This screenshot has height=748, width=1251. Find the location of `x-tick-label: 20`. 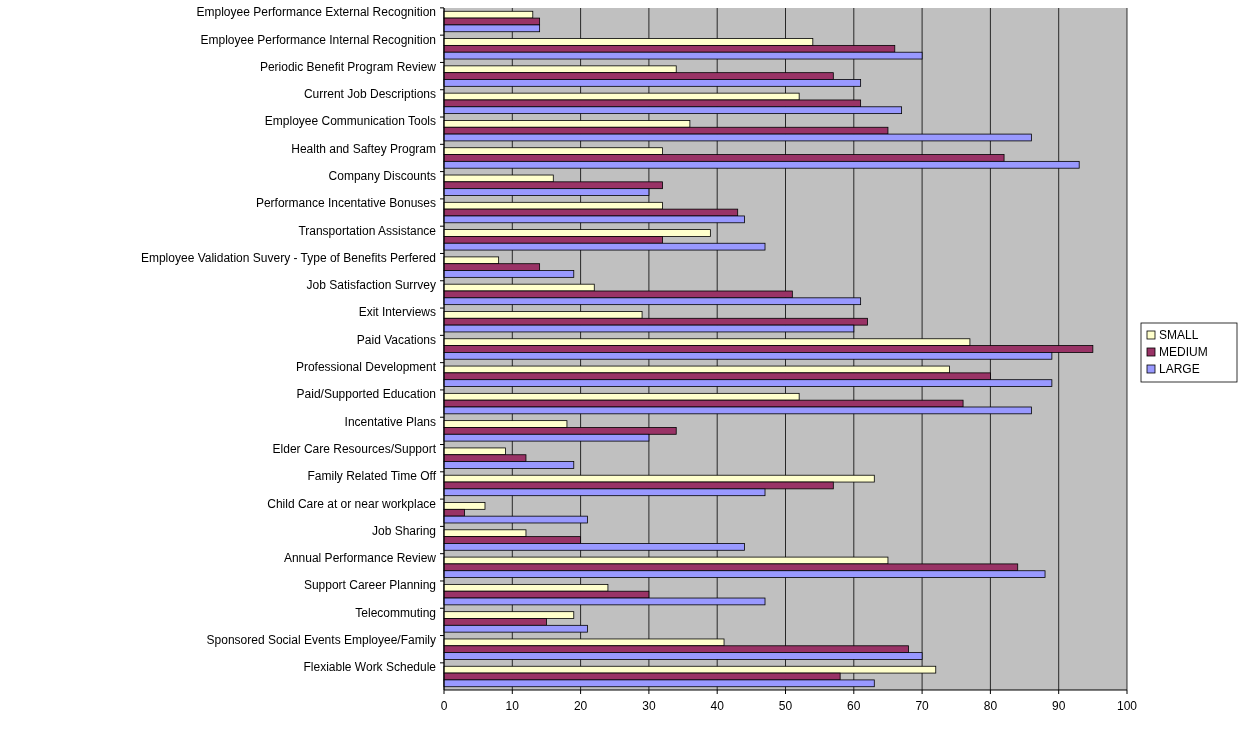

x-tick-label: 20 is located at coordinates (580, 706).